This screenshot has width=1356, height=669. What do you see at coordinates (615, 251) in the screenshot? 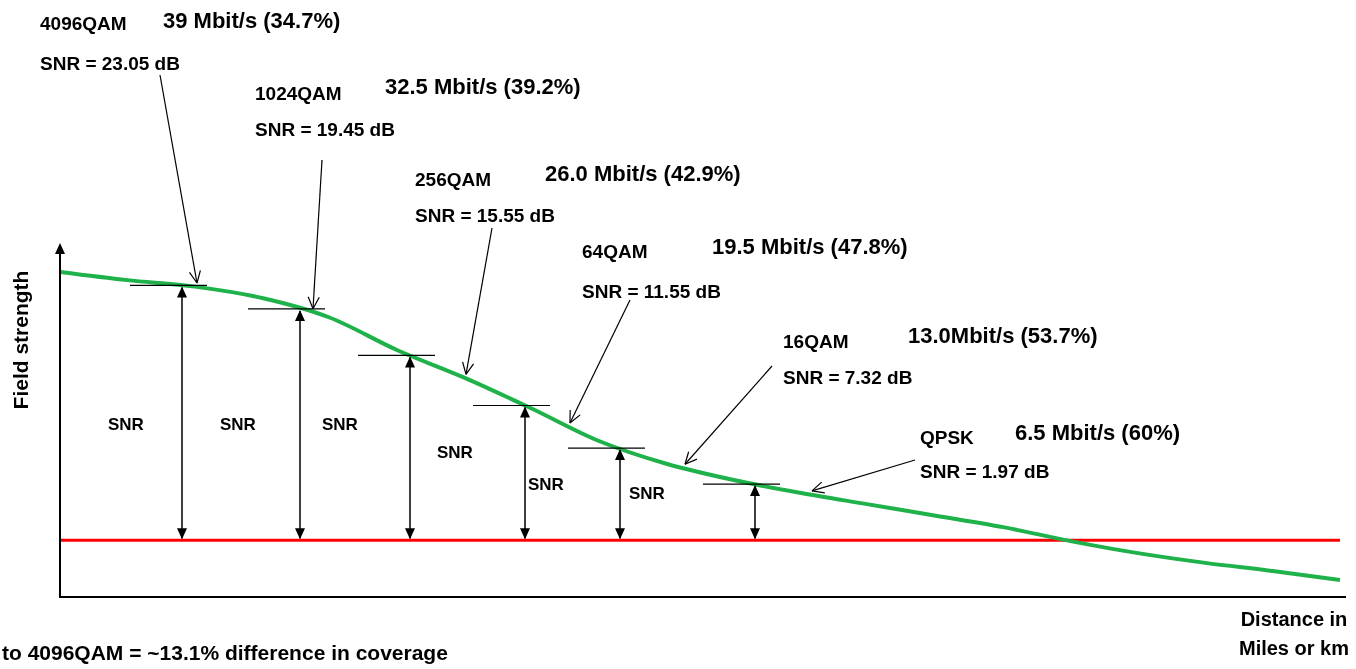
I see `text: 64QAM` at bounding box center [615, 251].